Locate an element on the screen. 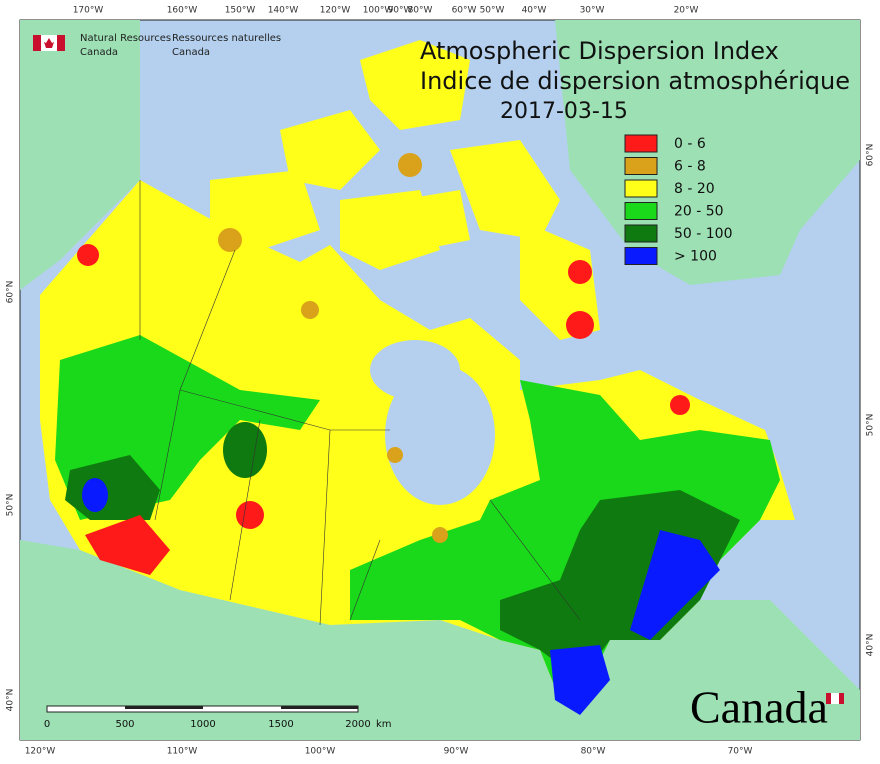 The height and width of the screenshot is (764, 880). graticule-label: 150°W is located at coordinates (240, 11).